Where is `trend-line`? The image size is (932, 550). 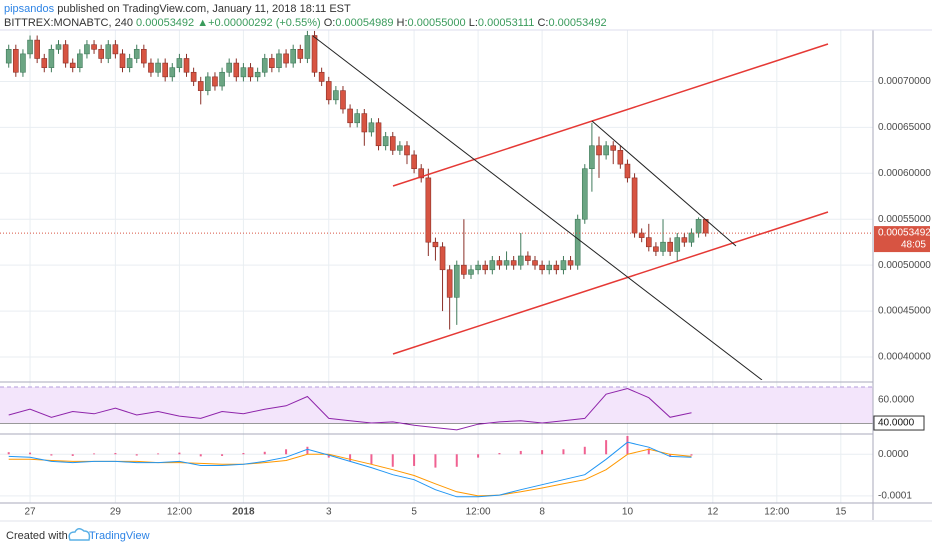
trend-line is located at coordinates (664, 183).